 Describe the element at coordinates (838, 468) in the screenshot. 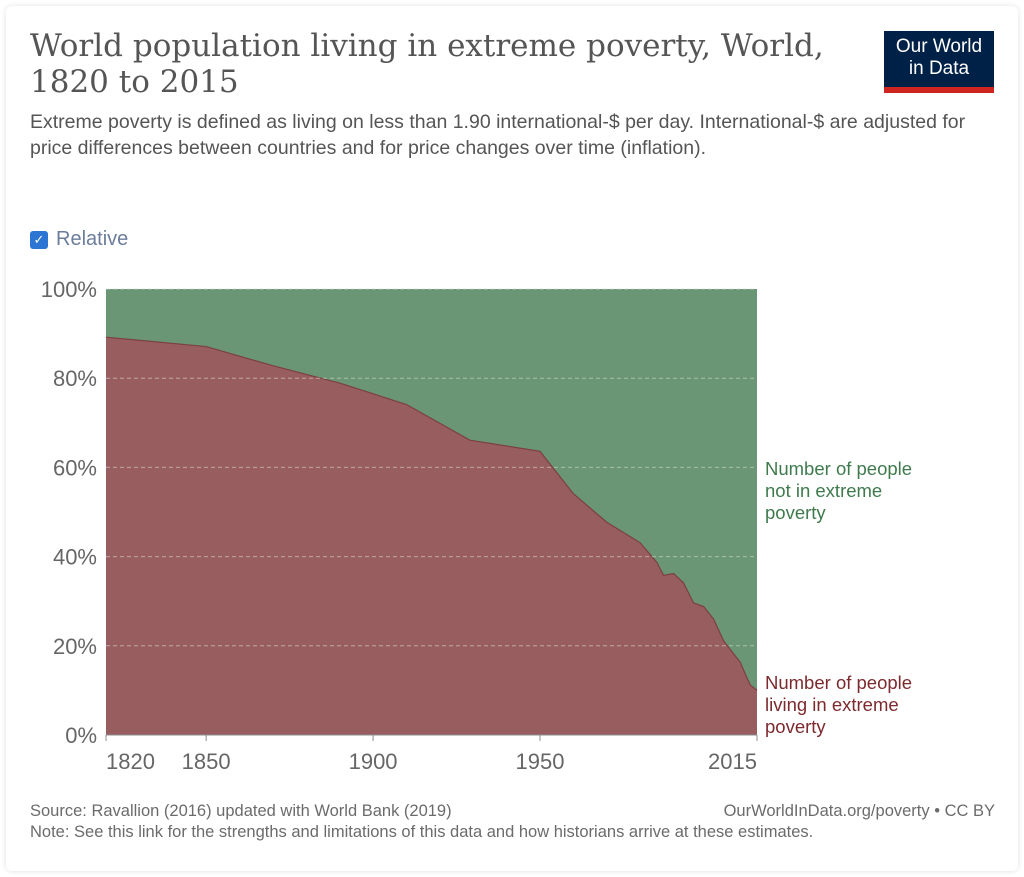

I see `series-label-not-in-poverty: Number of people` at that location.